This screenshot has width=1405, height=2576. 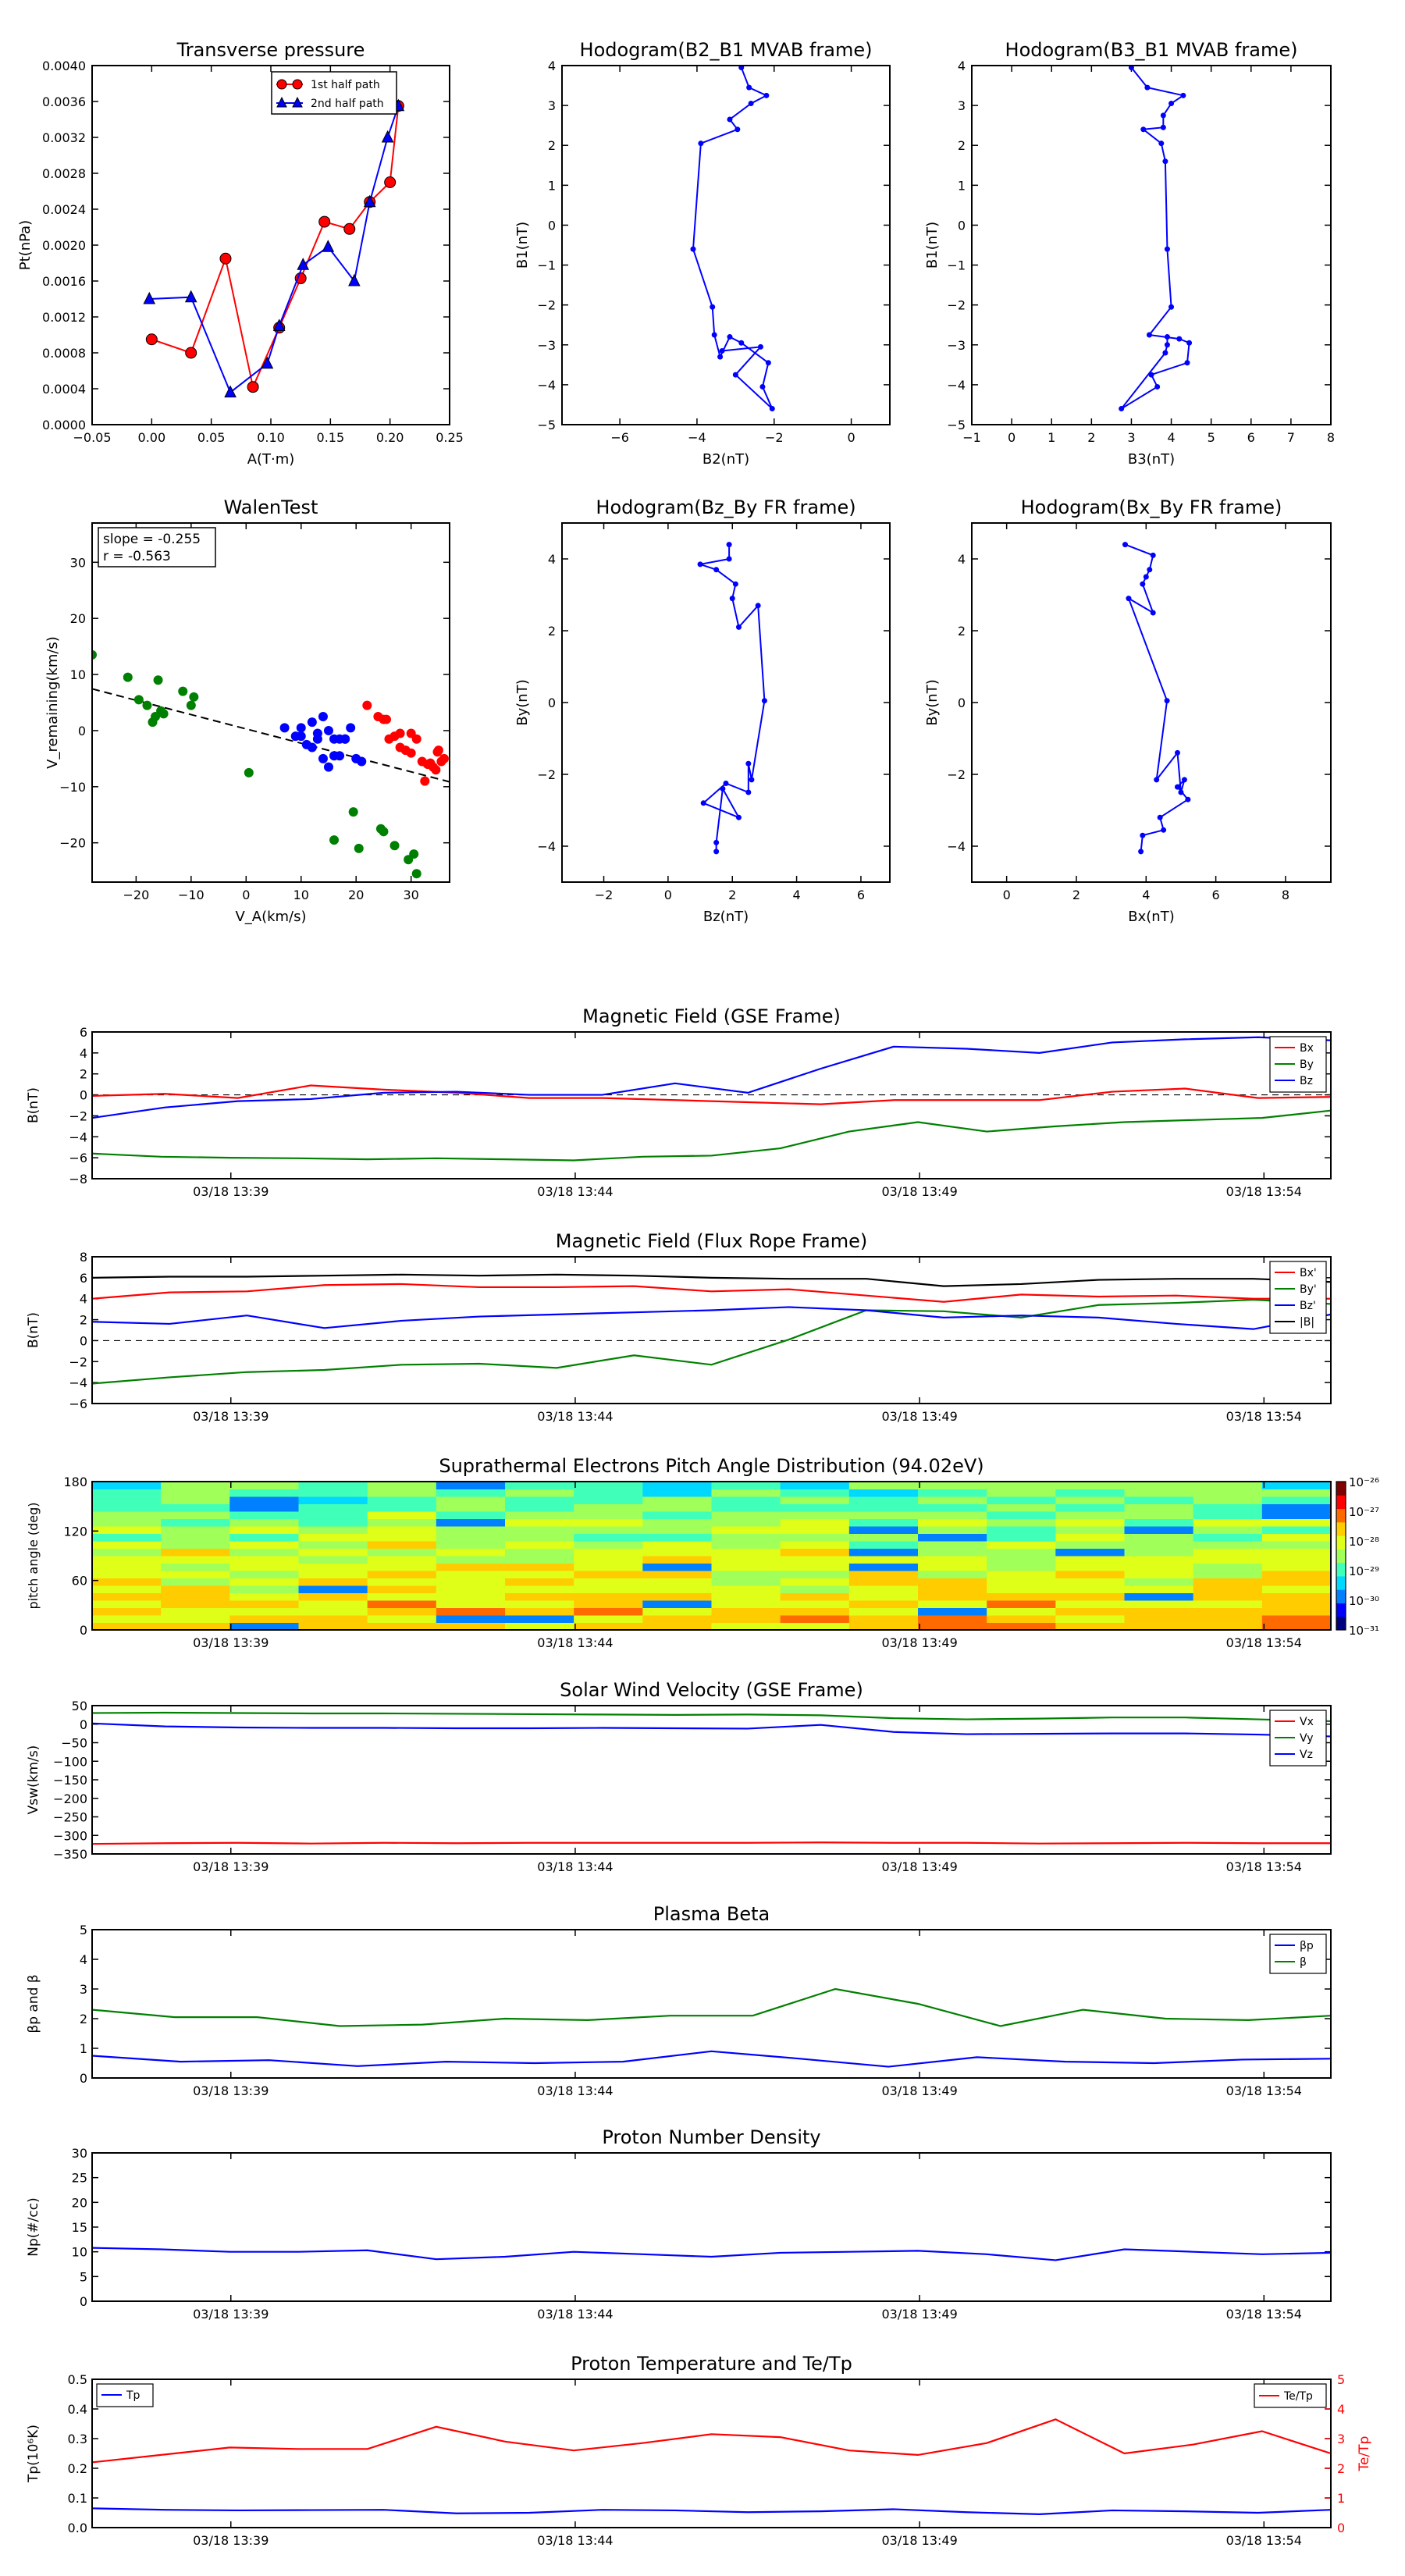 What do you see at coordinates (575, 2540) in the screenshot?
I see `time-tick-label: 03/18 13:44` at bounding box center [575, 2540].